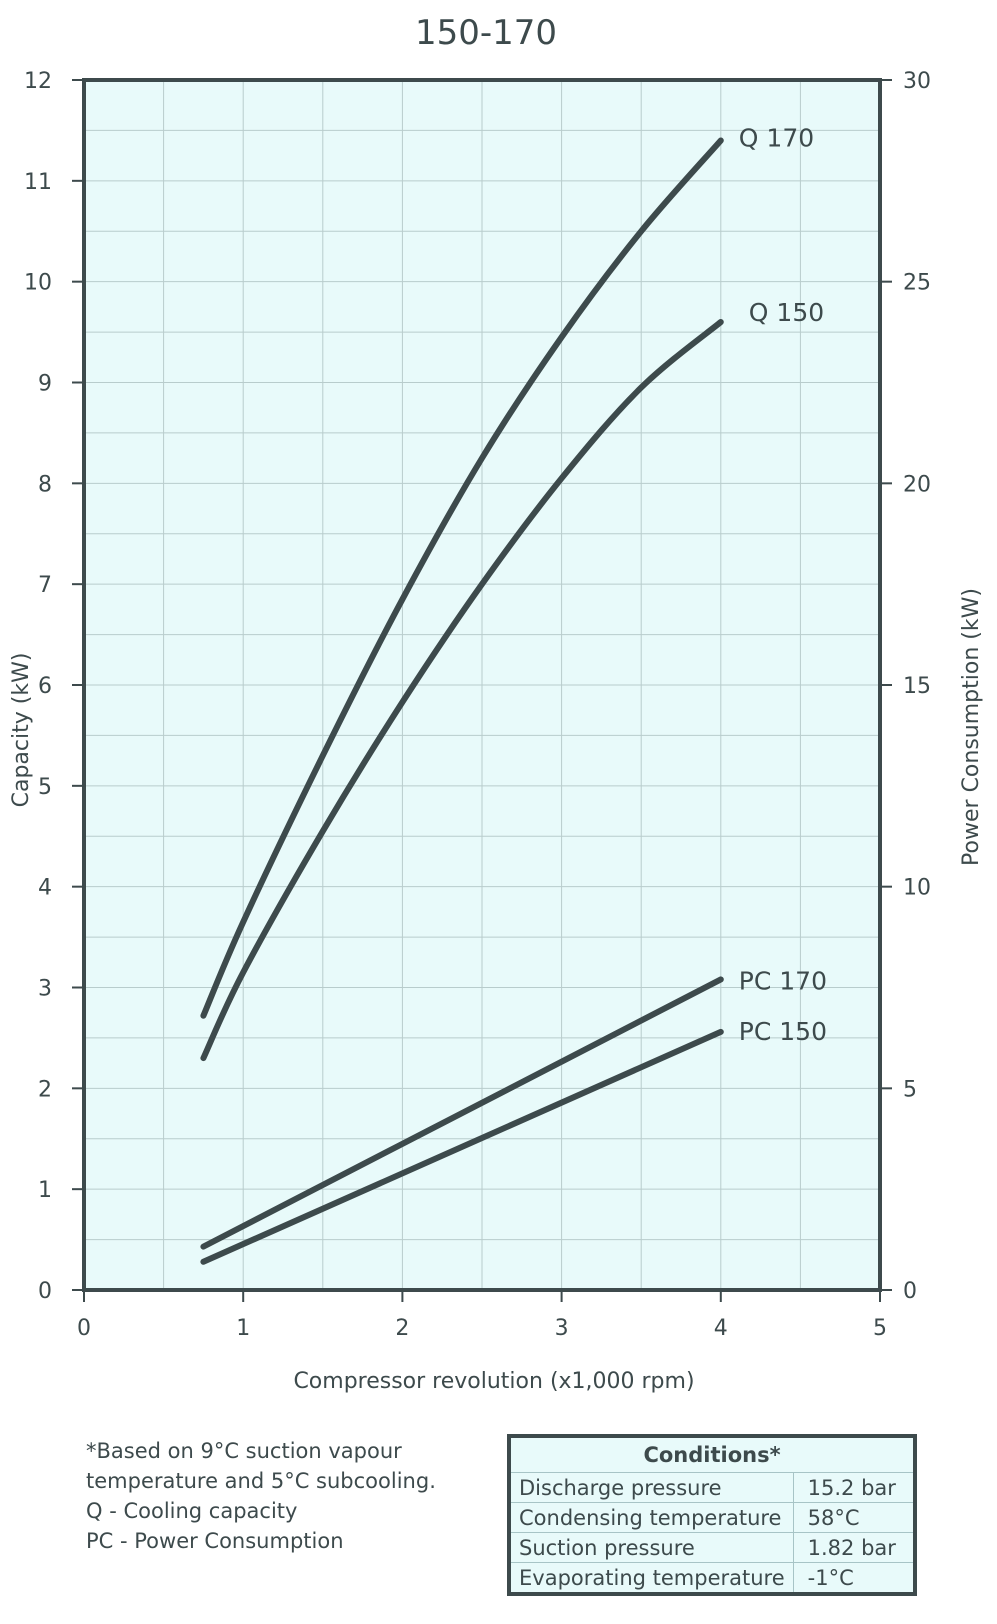 The image size is (997, 1624). What do you see at coordinates (244, 1451) in the screenshot?
I see `footnote-line: *Based on 9°C suction vapour` at bounding box center [244, 1451].